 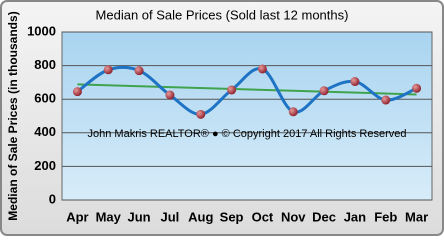 I want to click on y-tick-label: 200, so click(x=45, y=165).